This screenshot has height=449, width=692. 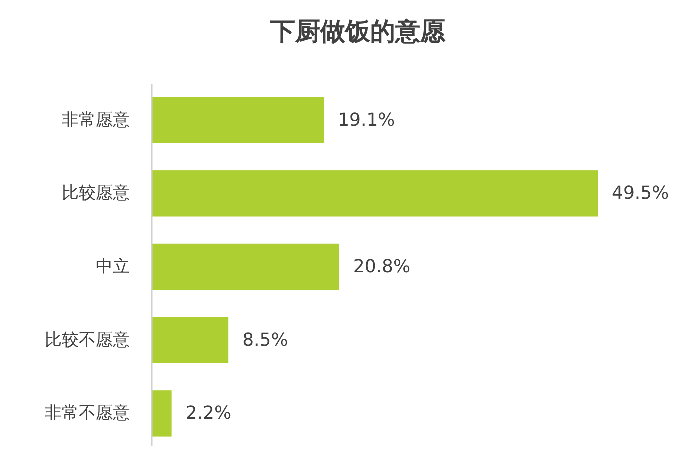 I want to click on data-label: 49.5%, so click(x=641, y=193).